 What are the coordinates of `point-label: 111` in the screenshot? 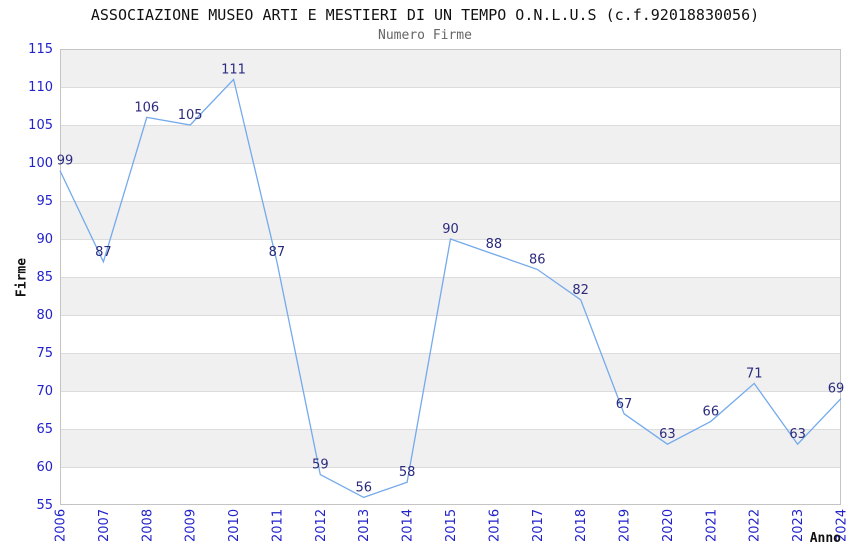 It's located at (233, 69).